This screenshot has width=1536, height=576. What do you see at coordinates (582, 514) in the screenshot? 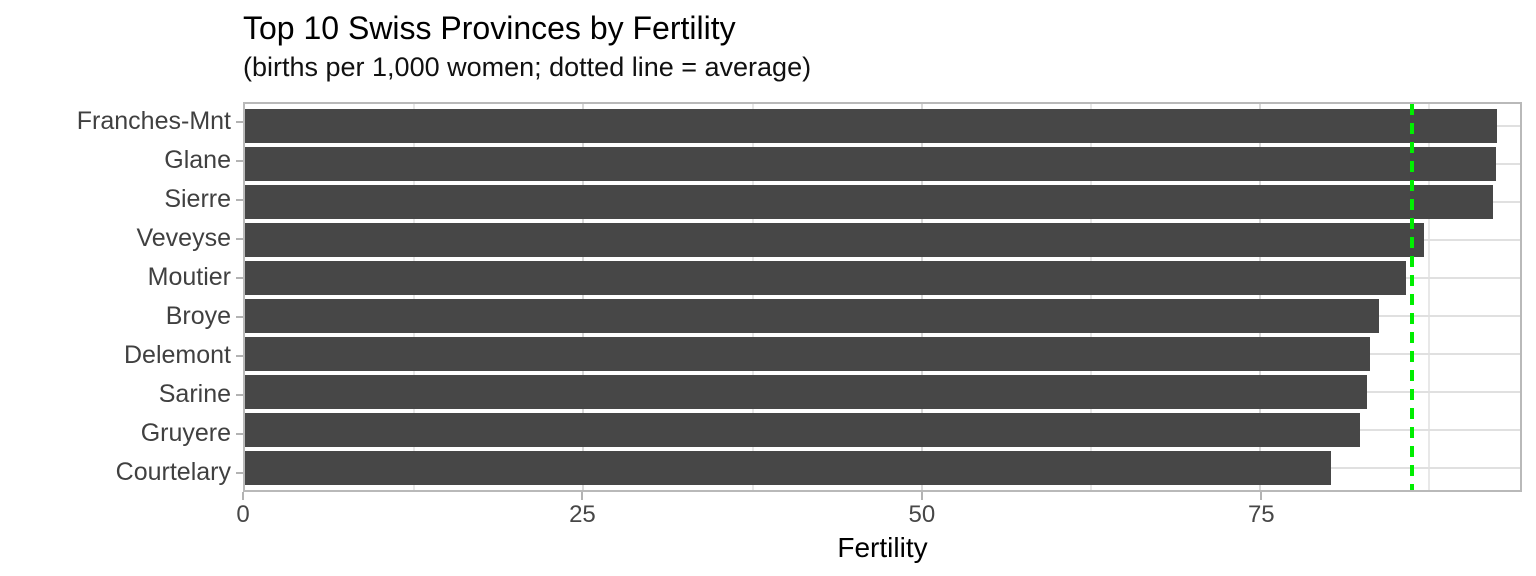
I see `x-tick-label: 25` at bounding box center [582, 514].